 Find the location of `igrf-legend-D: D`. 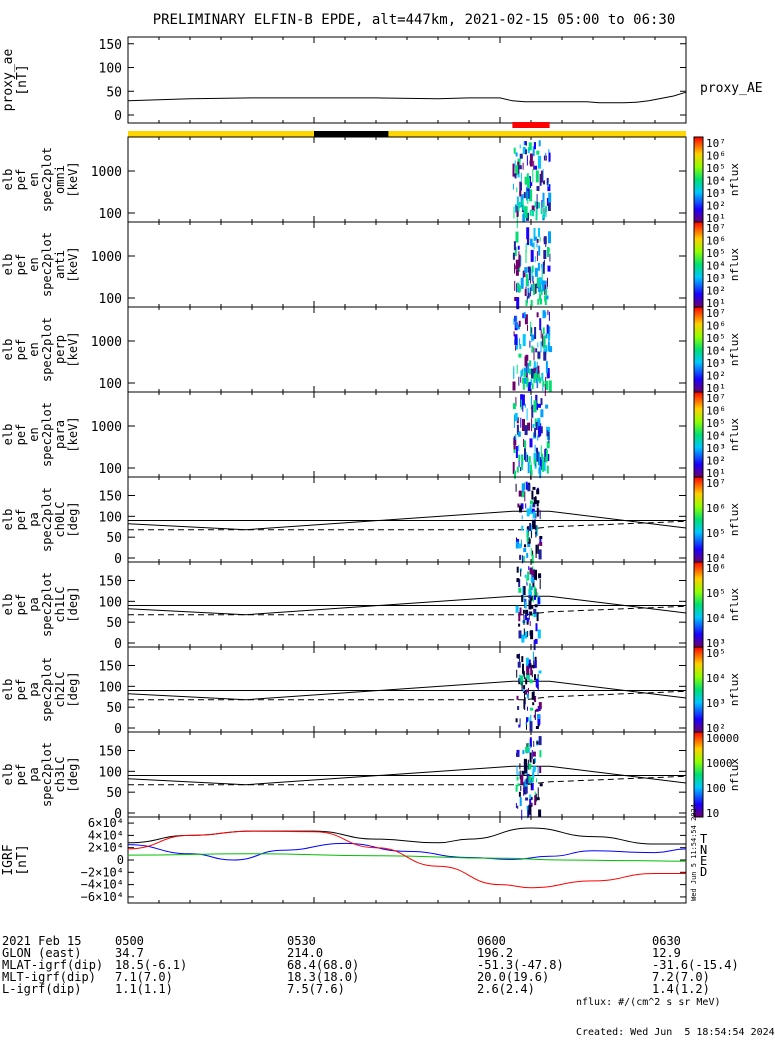

igrf-legend-D: D is located at coordinates (703, 872).